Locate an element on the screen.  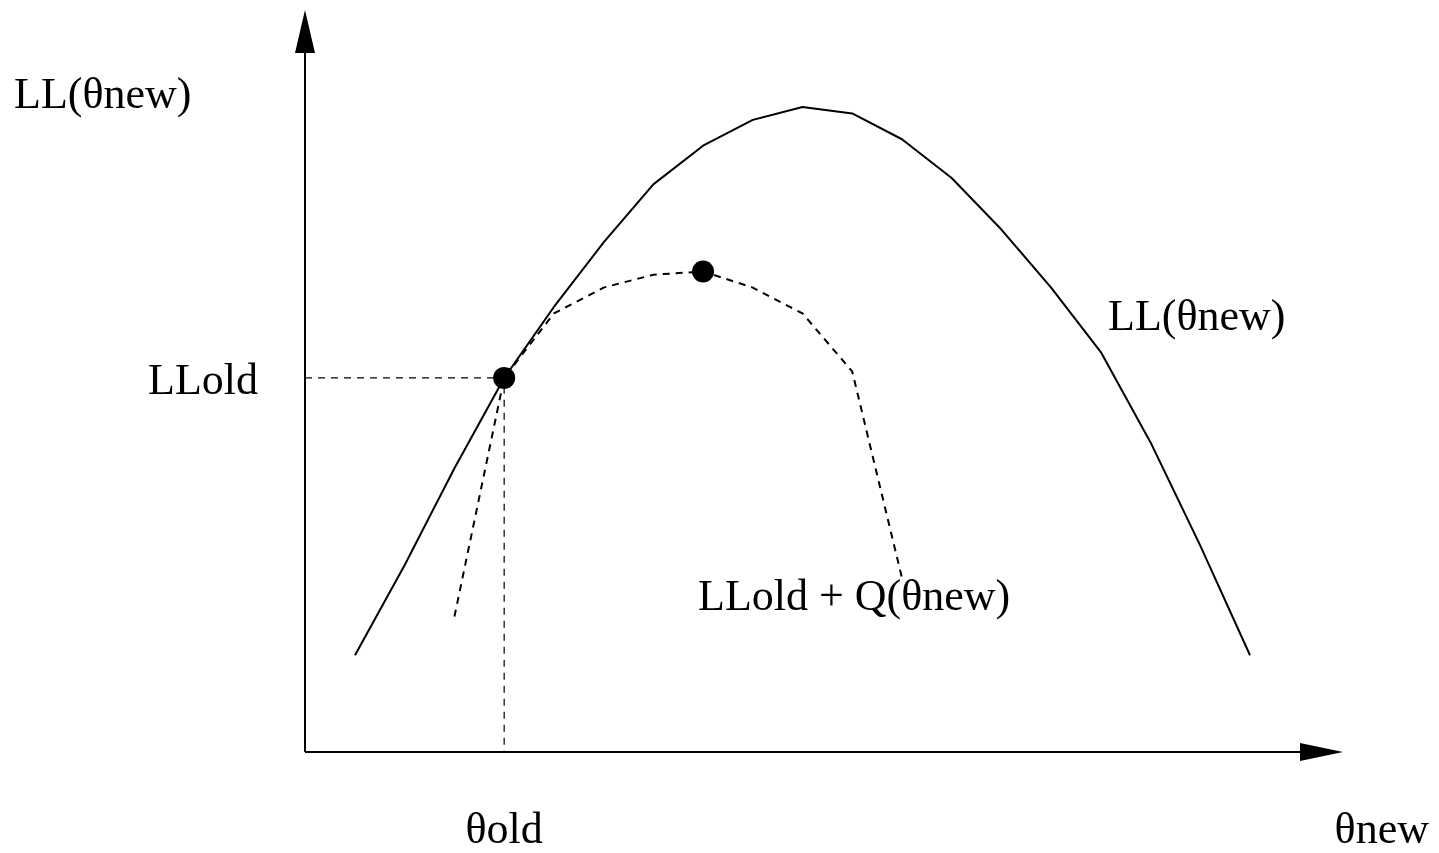
series-label: LL(θnew) is located at coordinates (1197, 315).